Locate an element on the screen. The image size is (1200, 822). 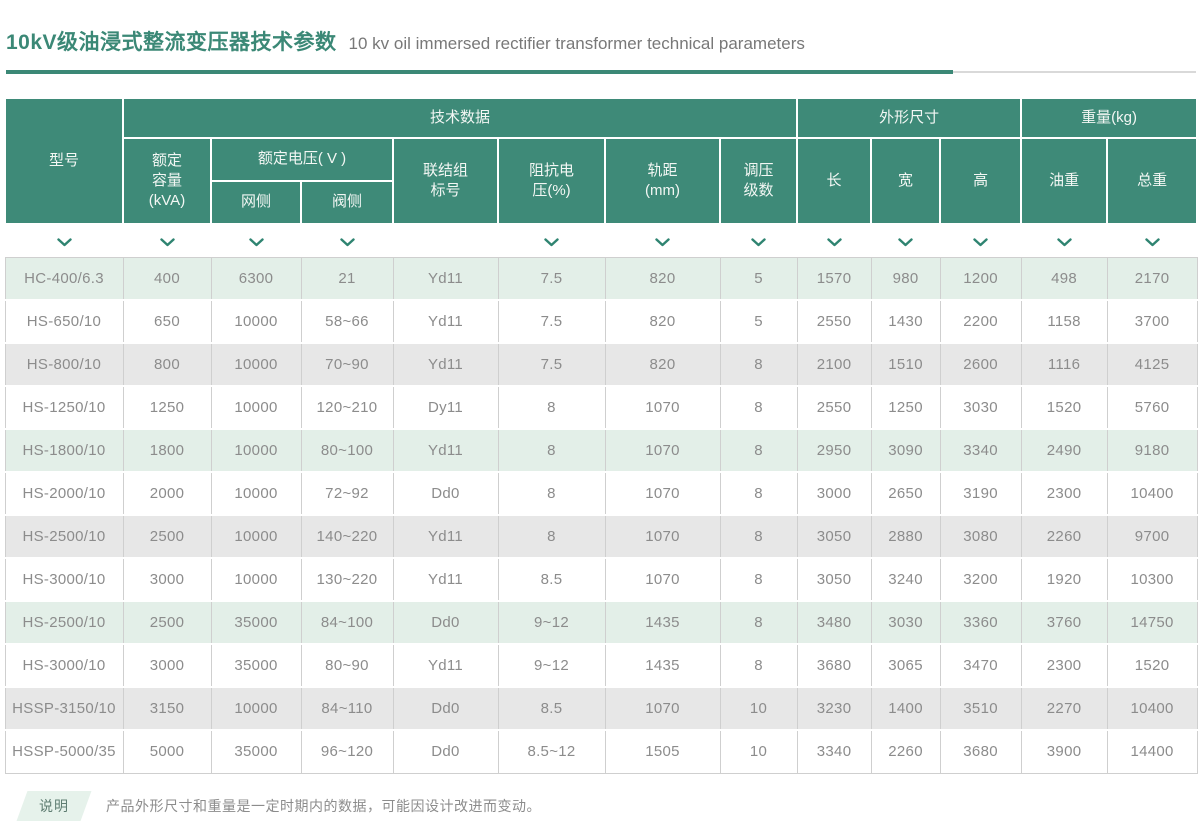
value-cell: 4125 is located at coordinates (1152, 364).